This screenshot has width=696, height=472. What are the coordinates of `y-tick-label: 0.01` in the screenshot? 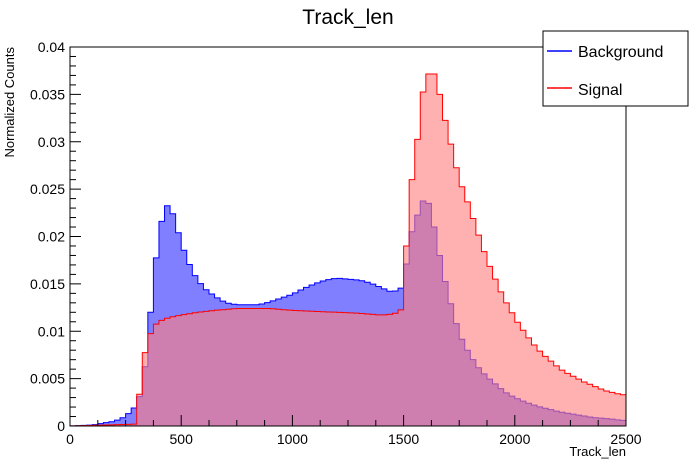 It's located at (51, 331).